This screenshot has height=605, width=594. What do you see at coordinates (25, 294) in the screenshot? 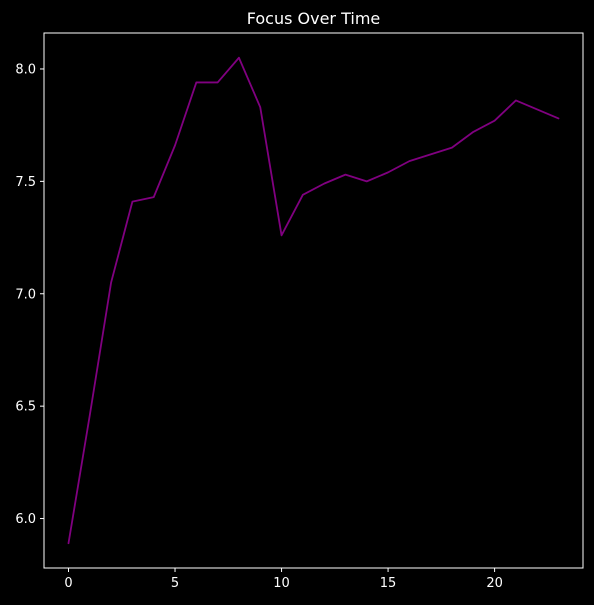
I see `y-tick-label: 7.0` at bounding box center [25, 294].